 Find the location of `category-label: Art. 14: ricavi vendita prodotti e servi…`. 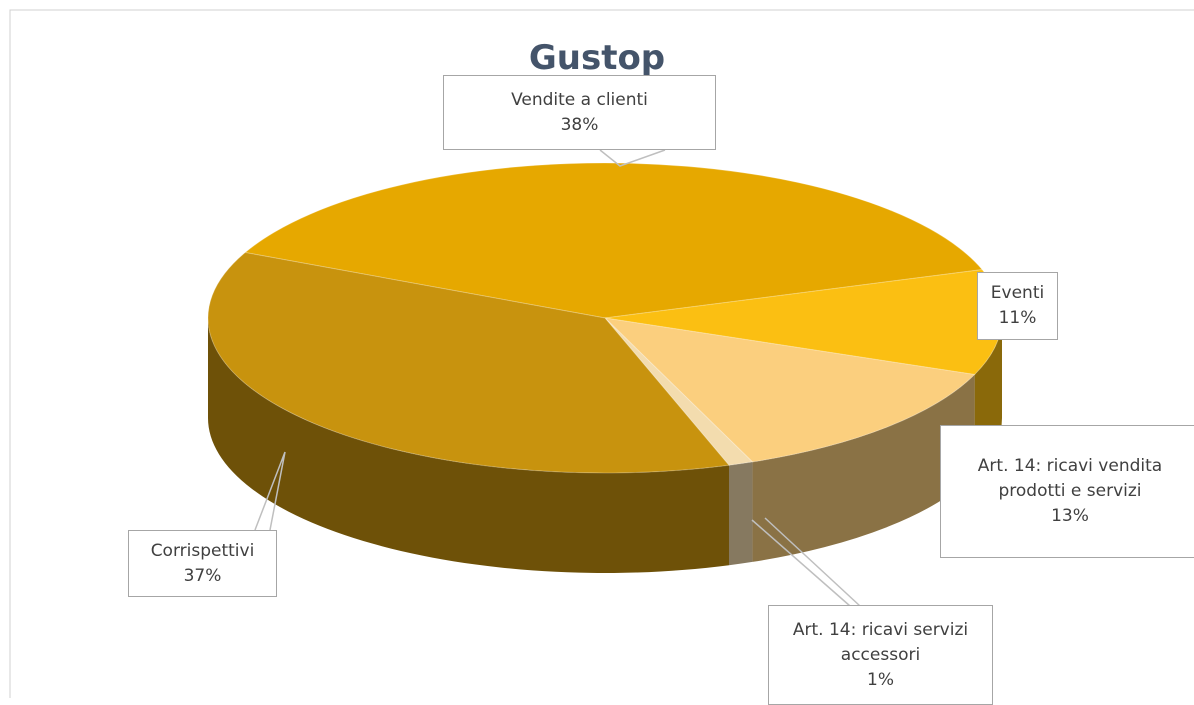

category-label: Art. 14: ricavi vendita prodotti e servi… is located at coordinates (1070, 478).